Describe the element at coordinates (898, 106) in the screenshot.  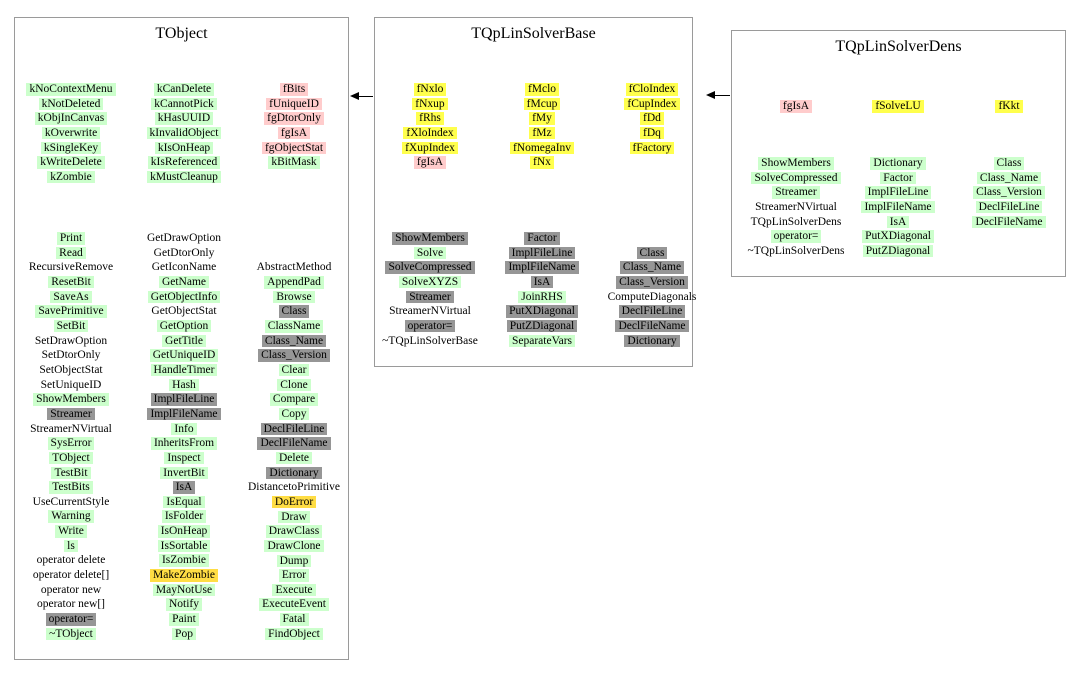
I see `member-item: fSolveLU` at that location.